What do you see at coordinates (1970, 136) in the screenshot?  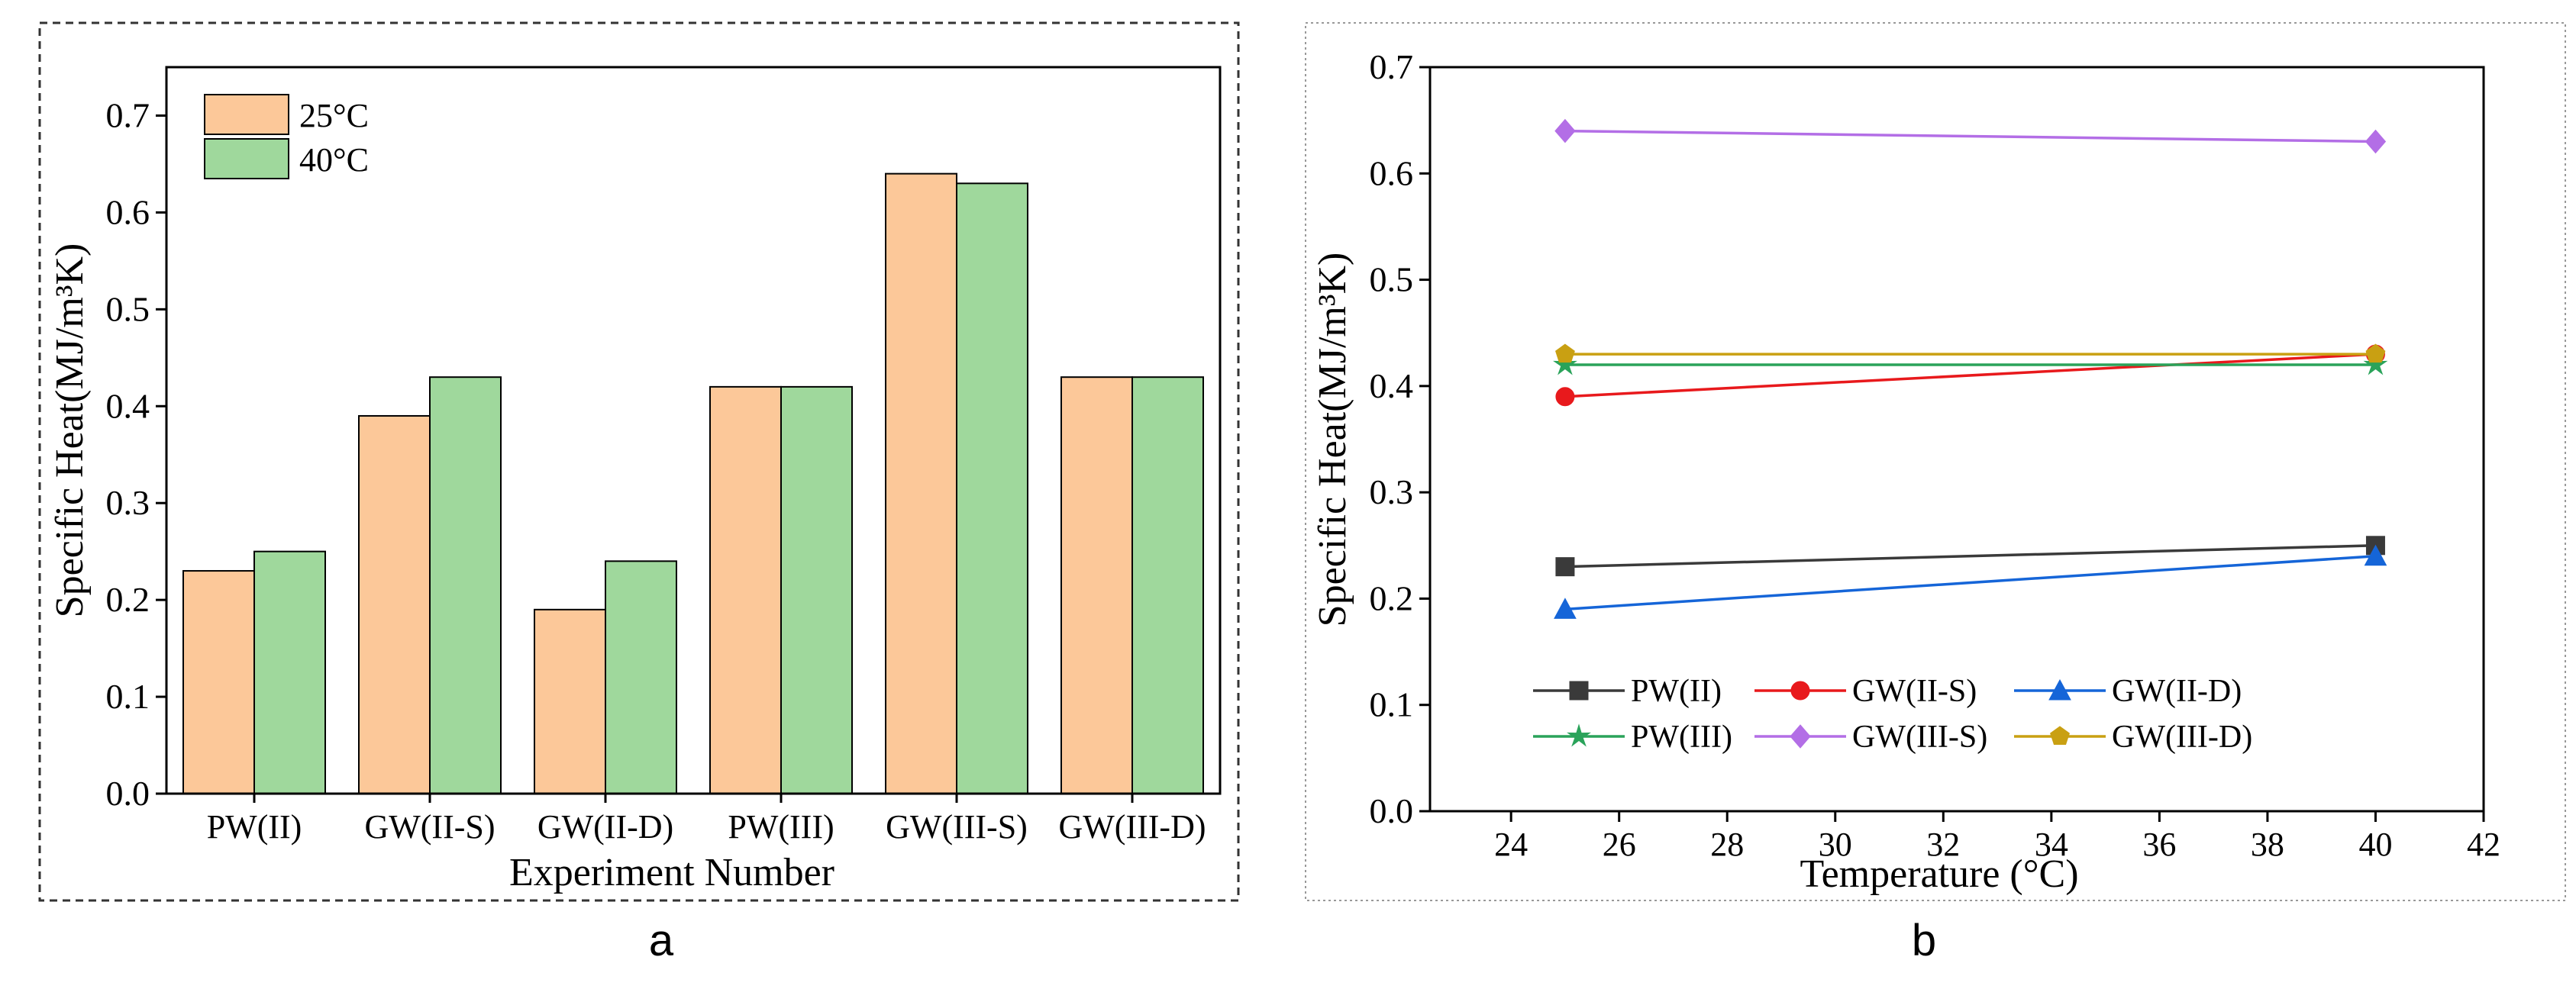 I see `series-line-gw-iii-s` at bounding box center [1970, 136].